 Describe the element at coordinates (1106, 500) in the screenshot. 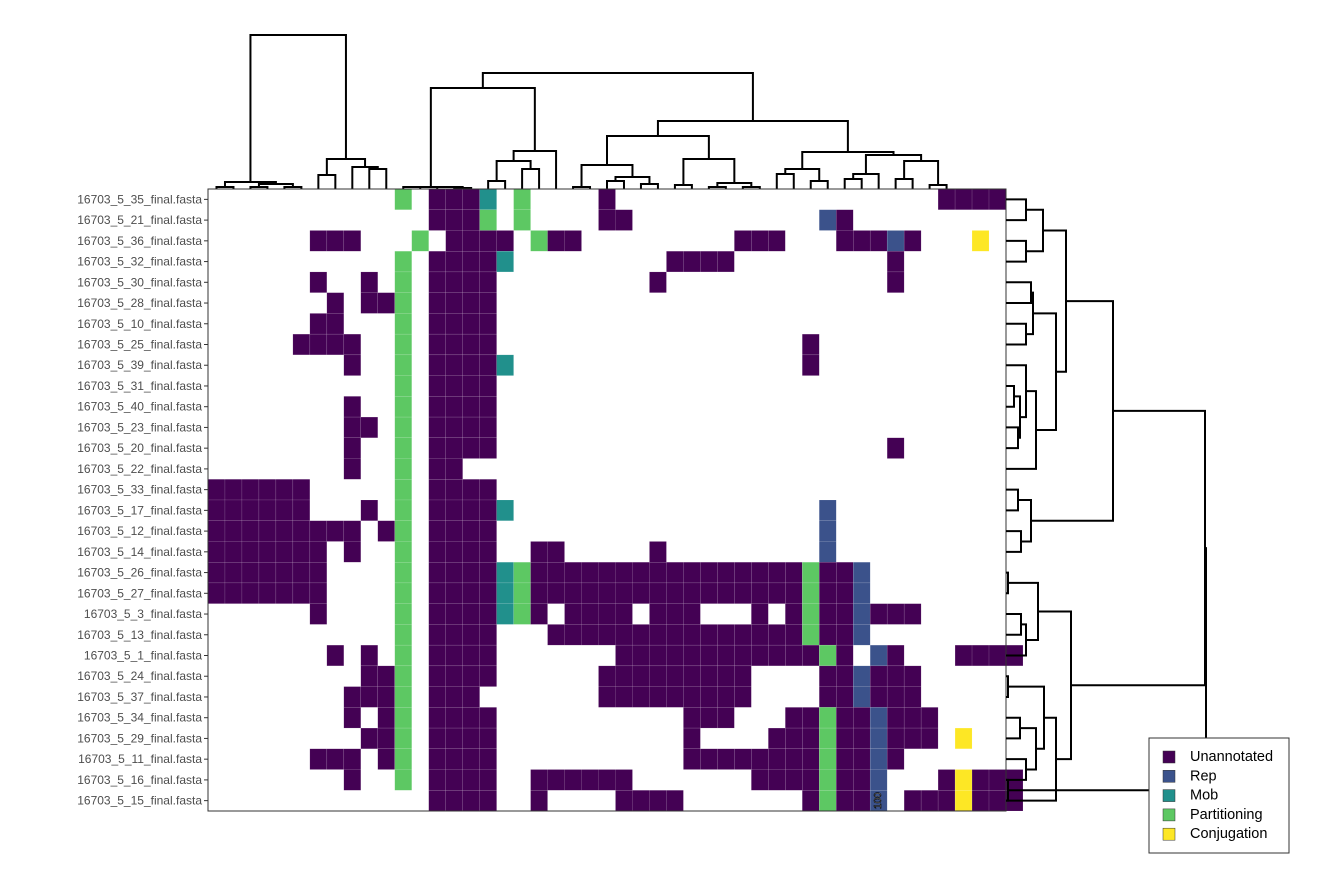

I see `row-dendrogram` at that location.